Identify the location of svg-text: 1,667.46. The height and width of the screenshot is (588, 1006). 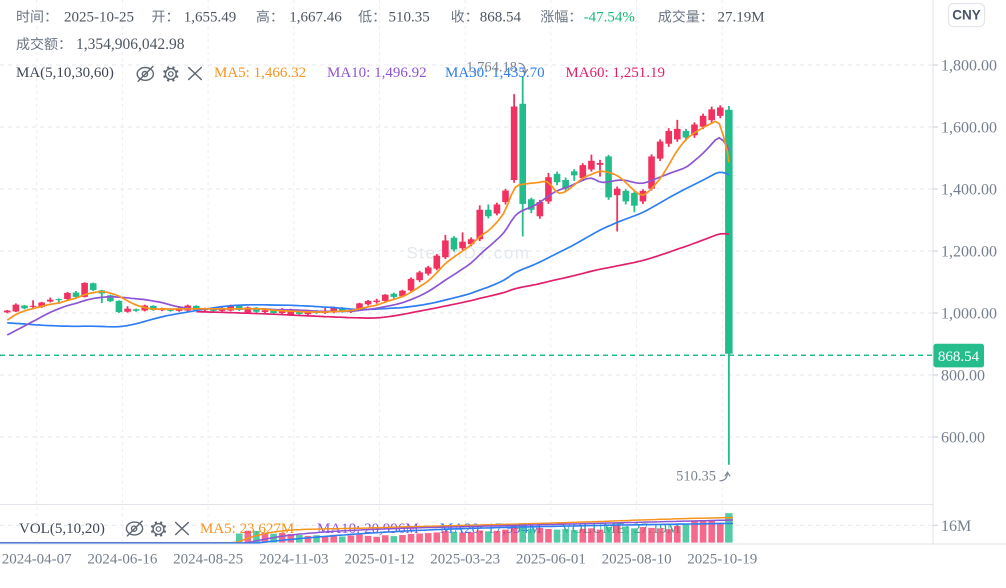
(315, 18).